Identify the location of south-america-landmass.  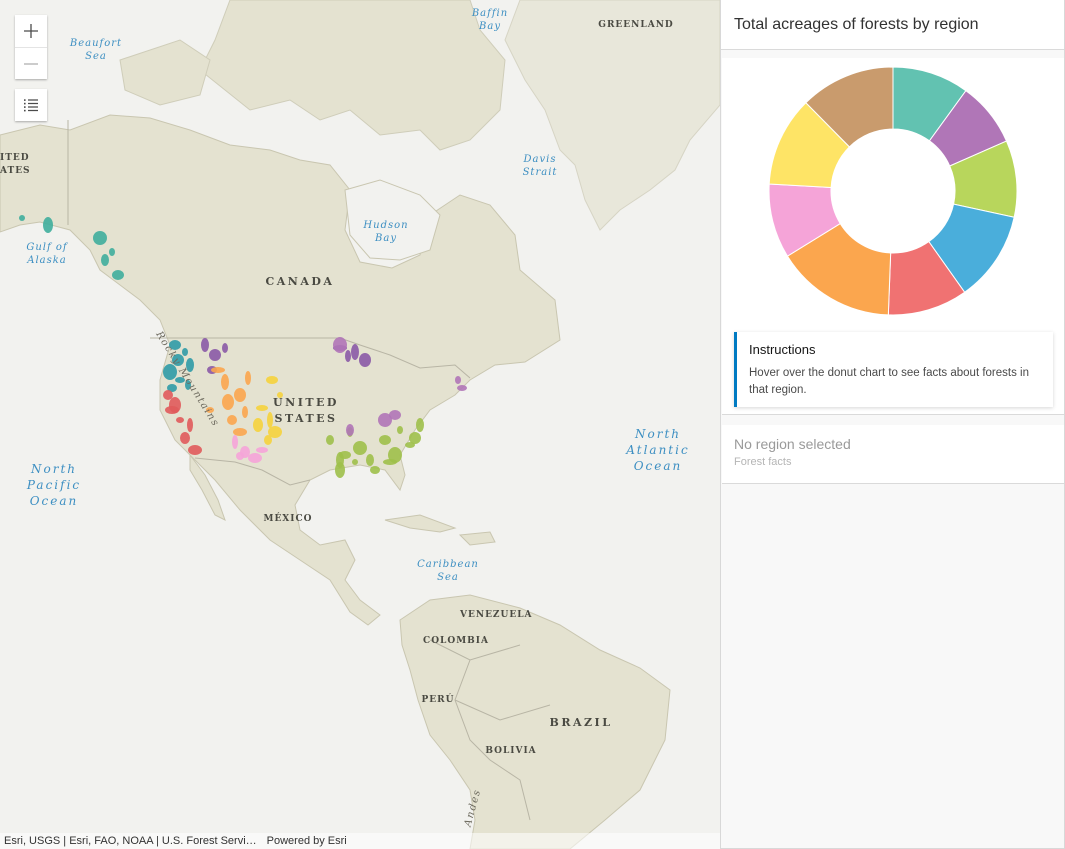
(535, 721).